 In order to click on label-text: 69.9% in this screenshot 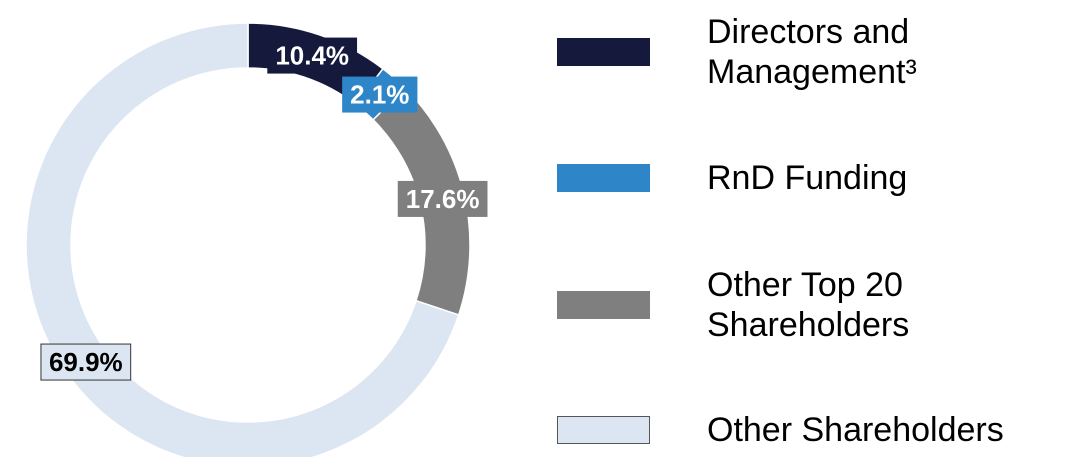, I will do `click(86, 362)`.